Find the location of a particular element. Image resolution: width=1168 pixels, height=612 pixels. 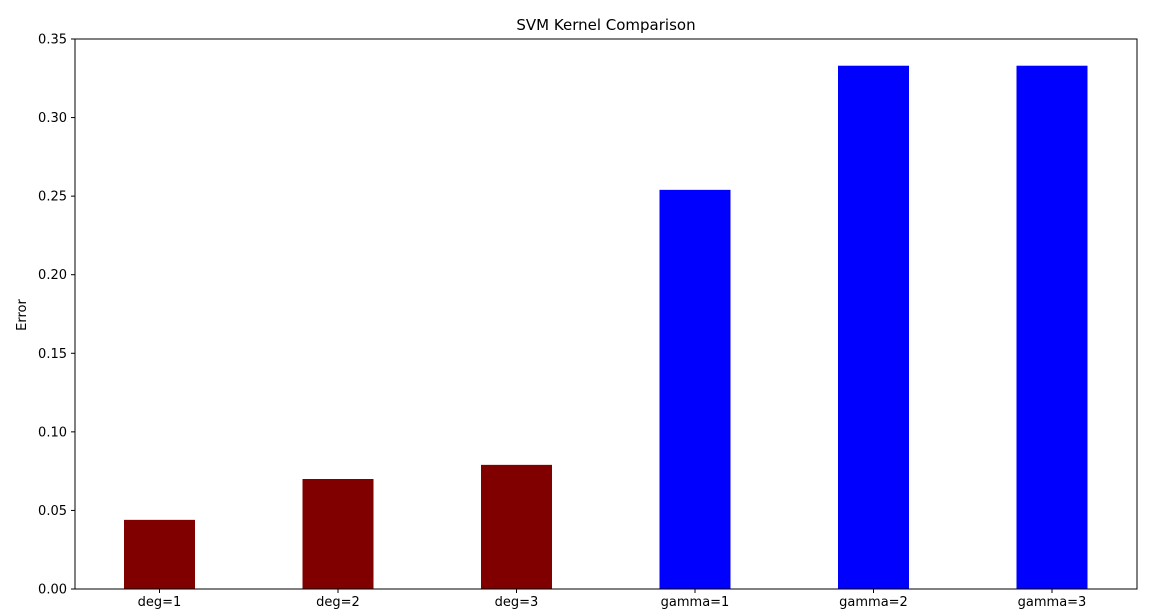

y-tick-label: 0.10 is located at coordinates (52, 432).